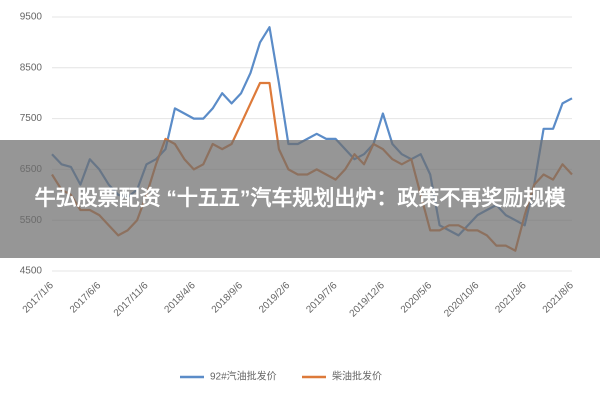 Image resolution: width=600 pixels, height=400 pixels. What do you see at coordinates (462, 300) in the screenshot?
I see `x-tick-label: 2020/10/6` at bounding box center [462, 300].